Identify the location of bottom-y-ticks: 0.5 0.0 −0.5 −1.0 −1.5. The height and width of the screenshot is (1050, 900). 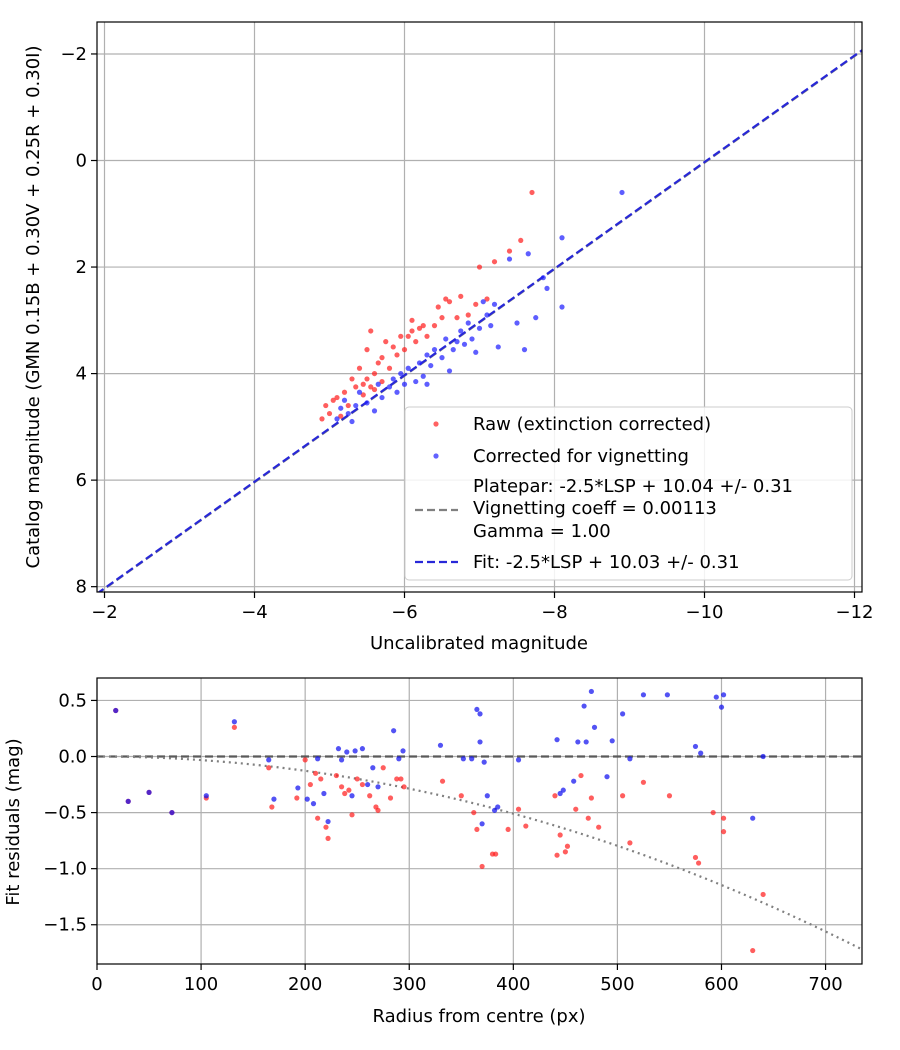
(70, 813).